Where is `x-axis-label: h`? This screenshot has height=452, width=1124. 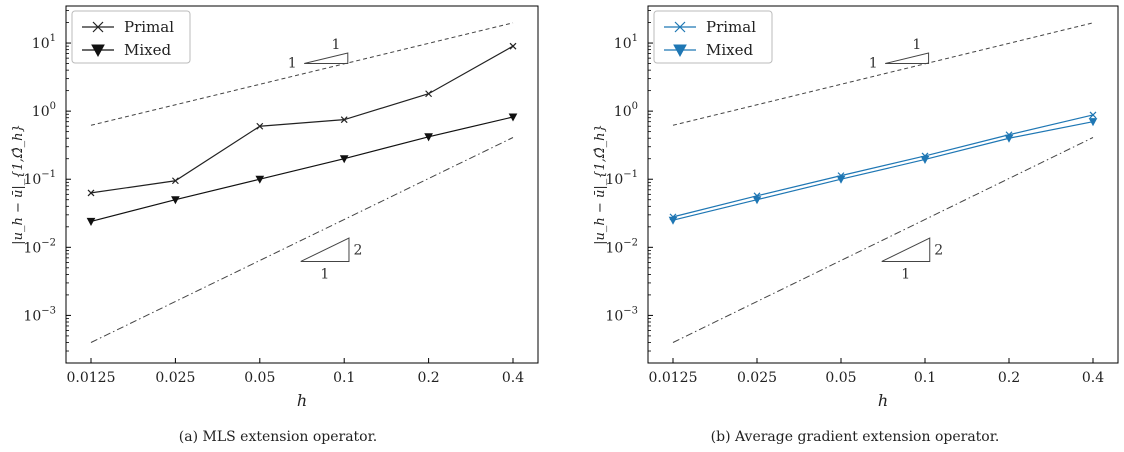
x-axis-label: h is located at coordinates (302, 400).